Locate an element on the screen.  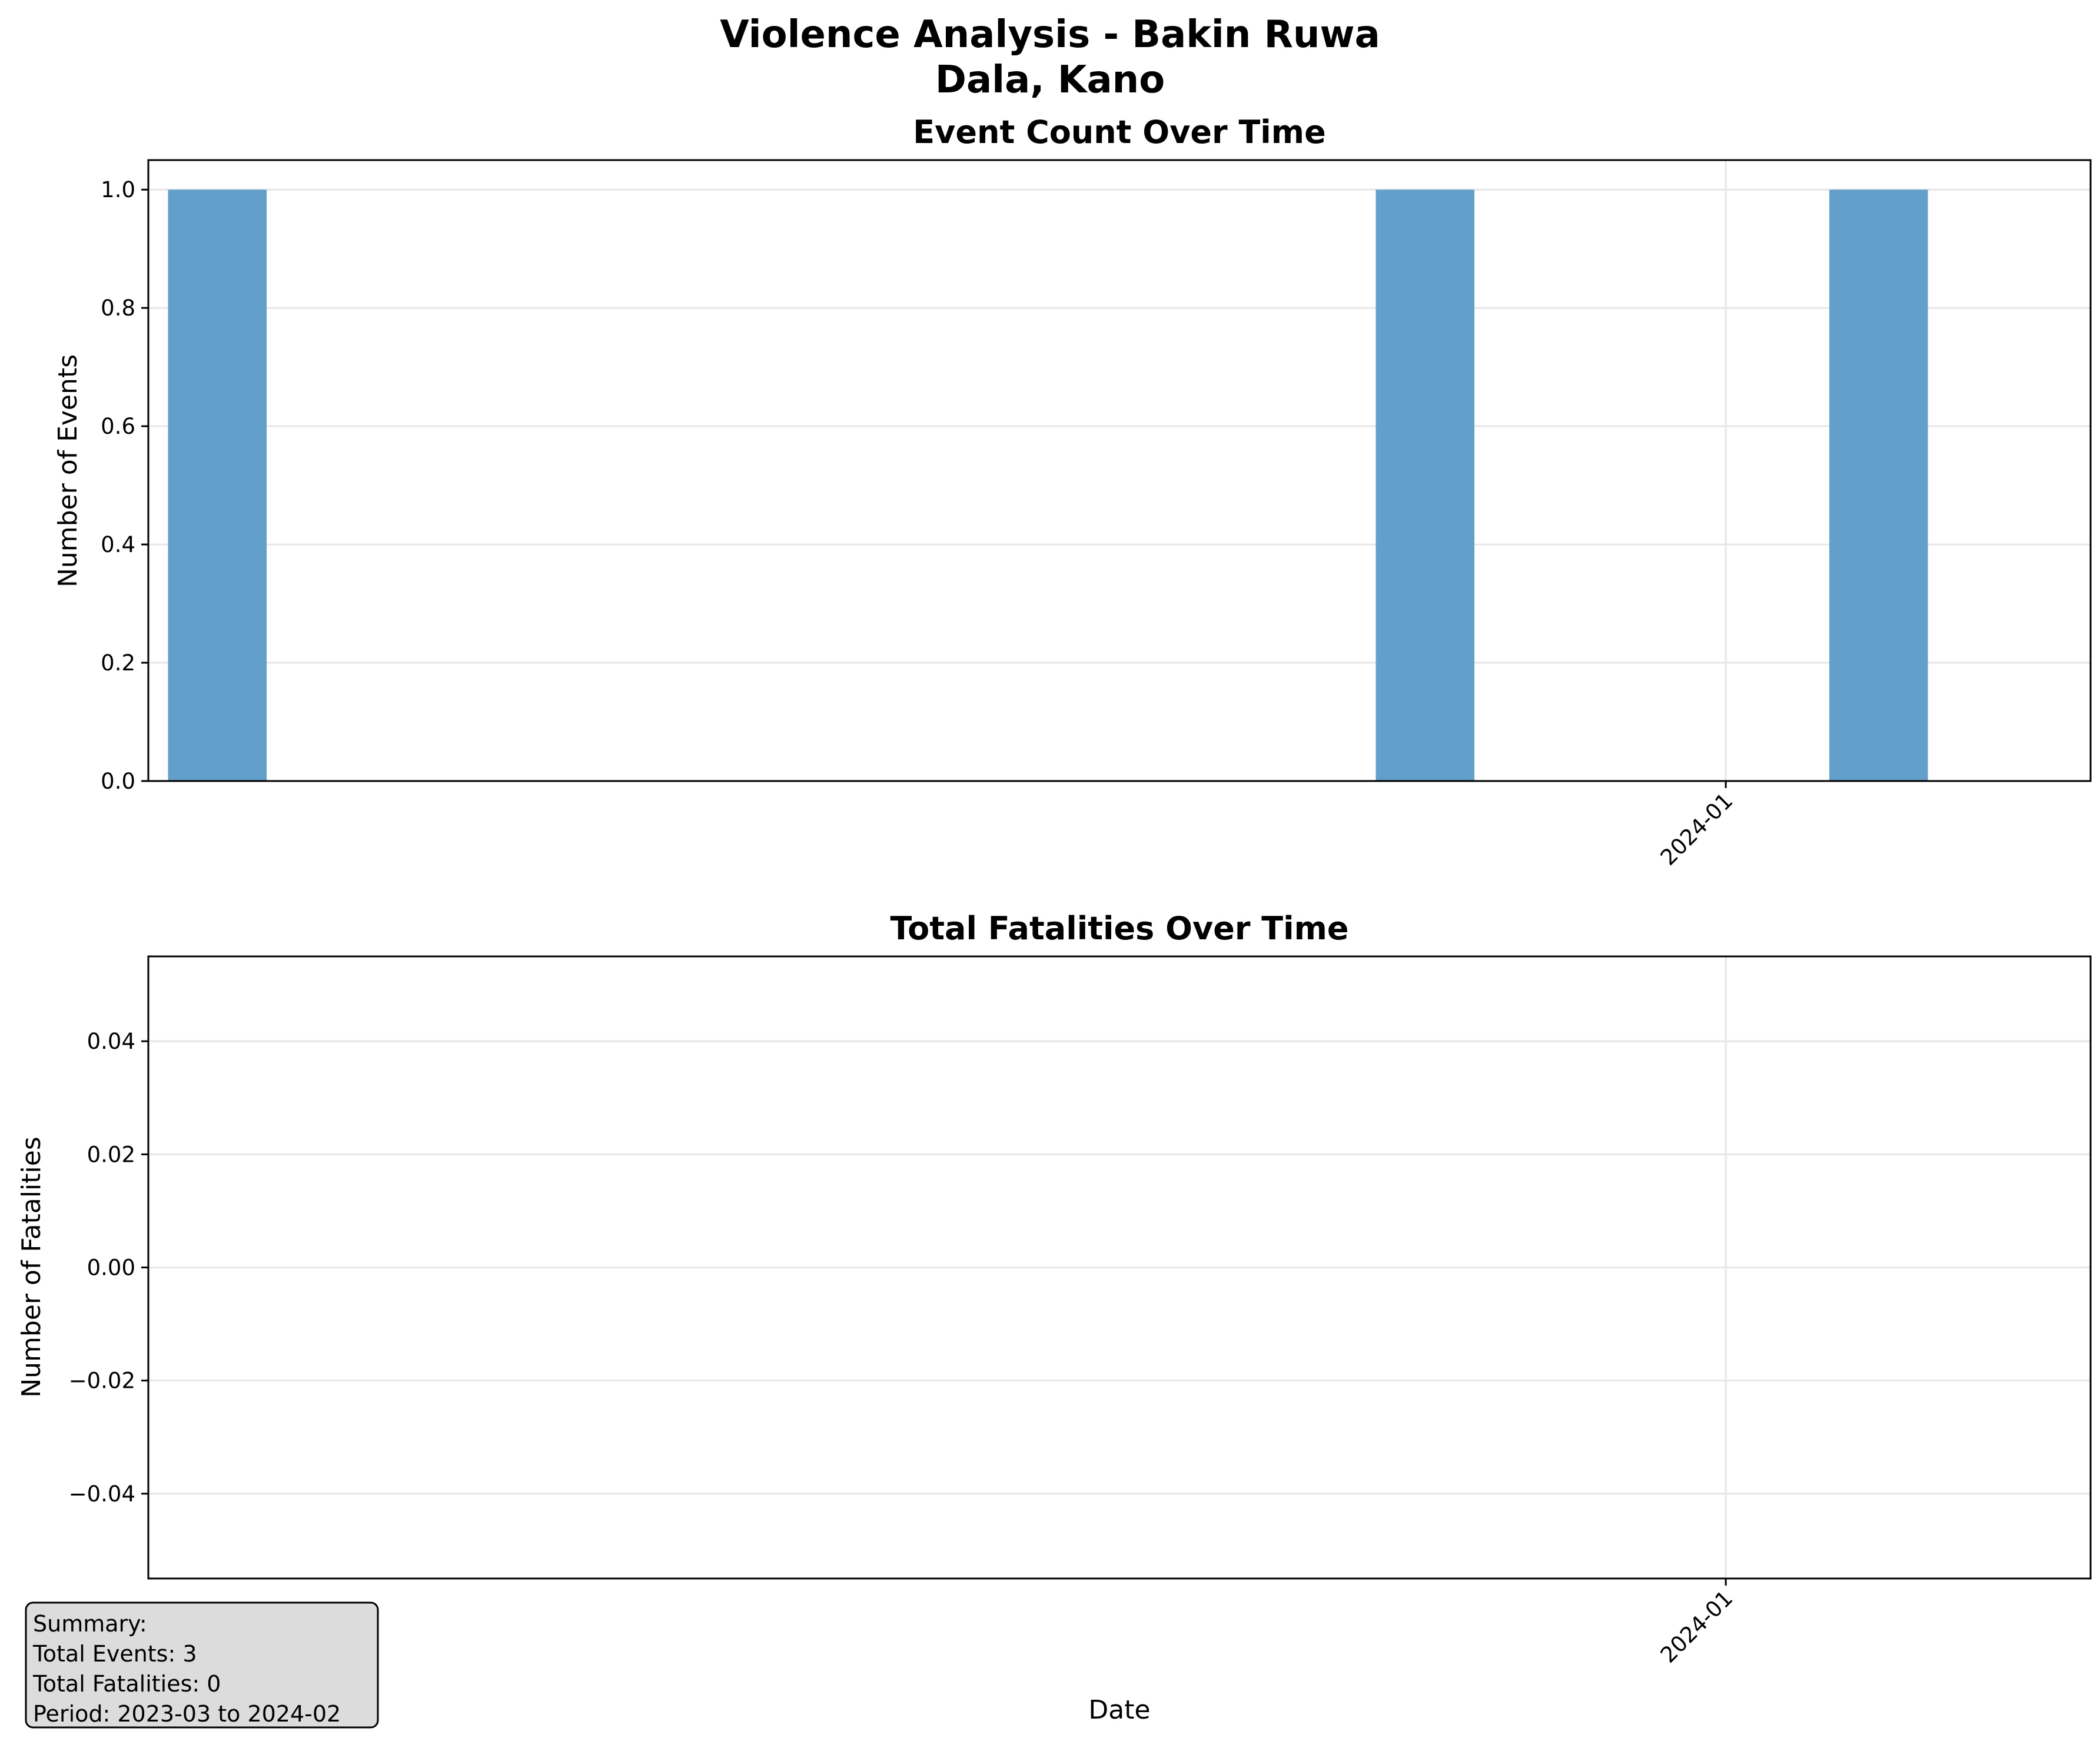
fatalities-y-ticks: −0.04 −0.02 0.00 0.02 0.04 is located at coordinates (108, 1268).